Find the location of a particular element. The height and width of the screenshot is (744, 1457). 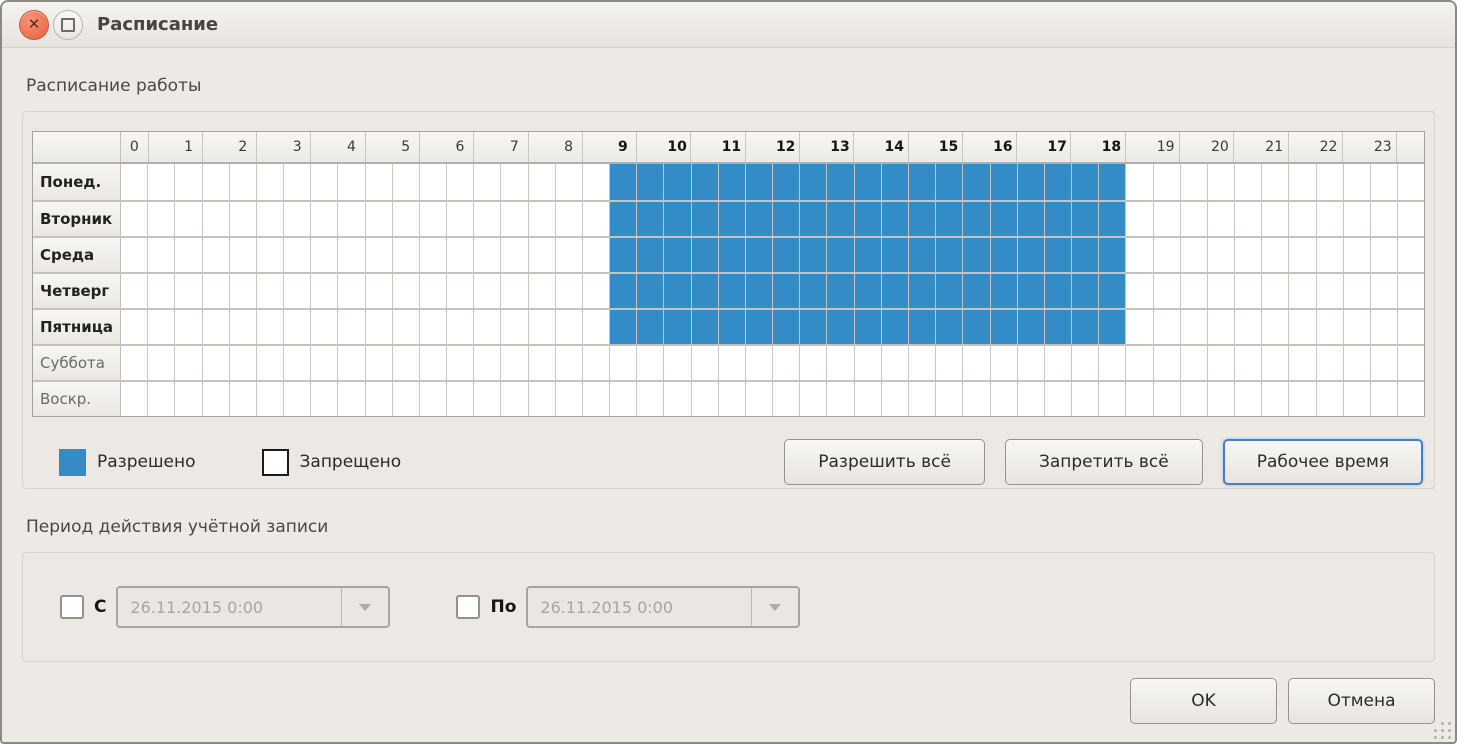

cancel-button: Отмена is located at coordinates (1361, 701).